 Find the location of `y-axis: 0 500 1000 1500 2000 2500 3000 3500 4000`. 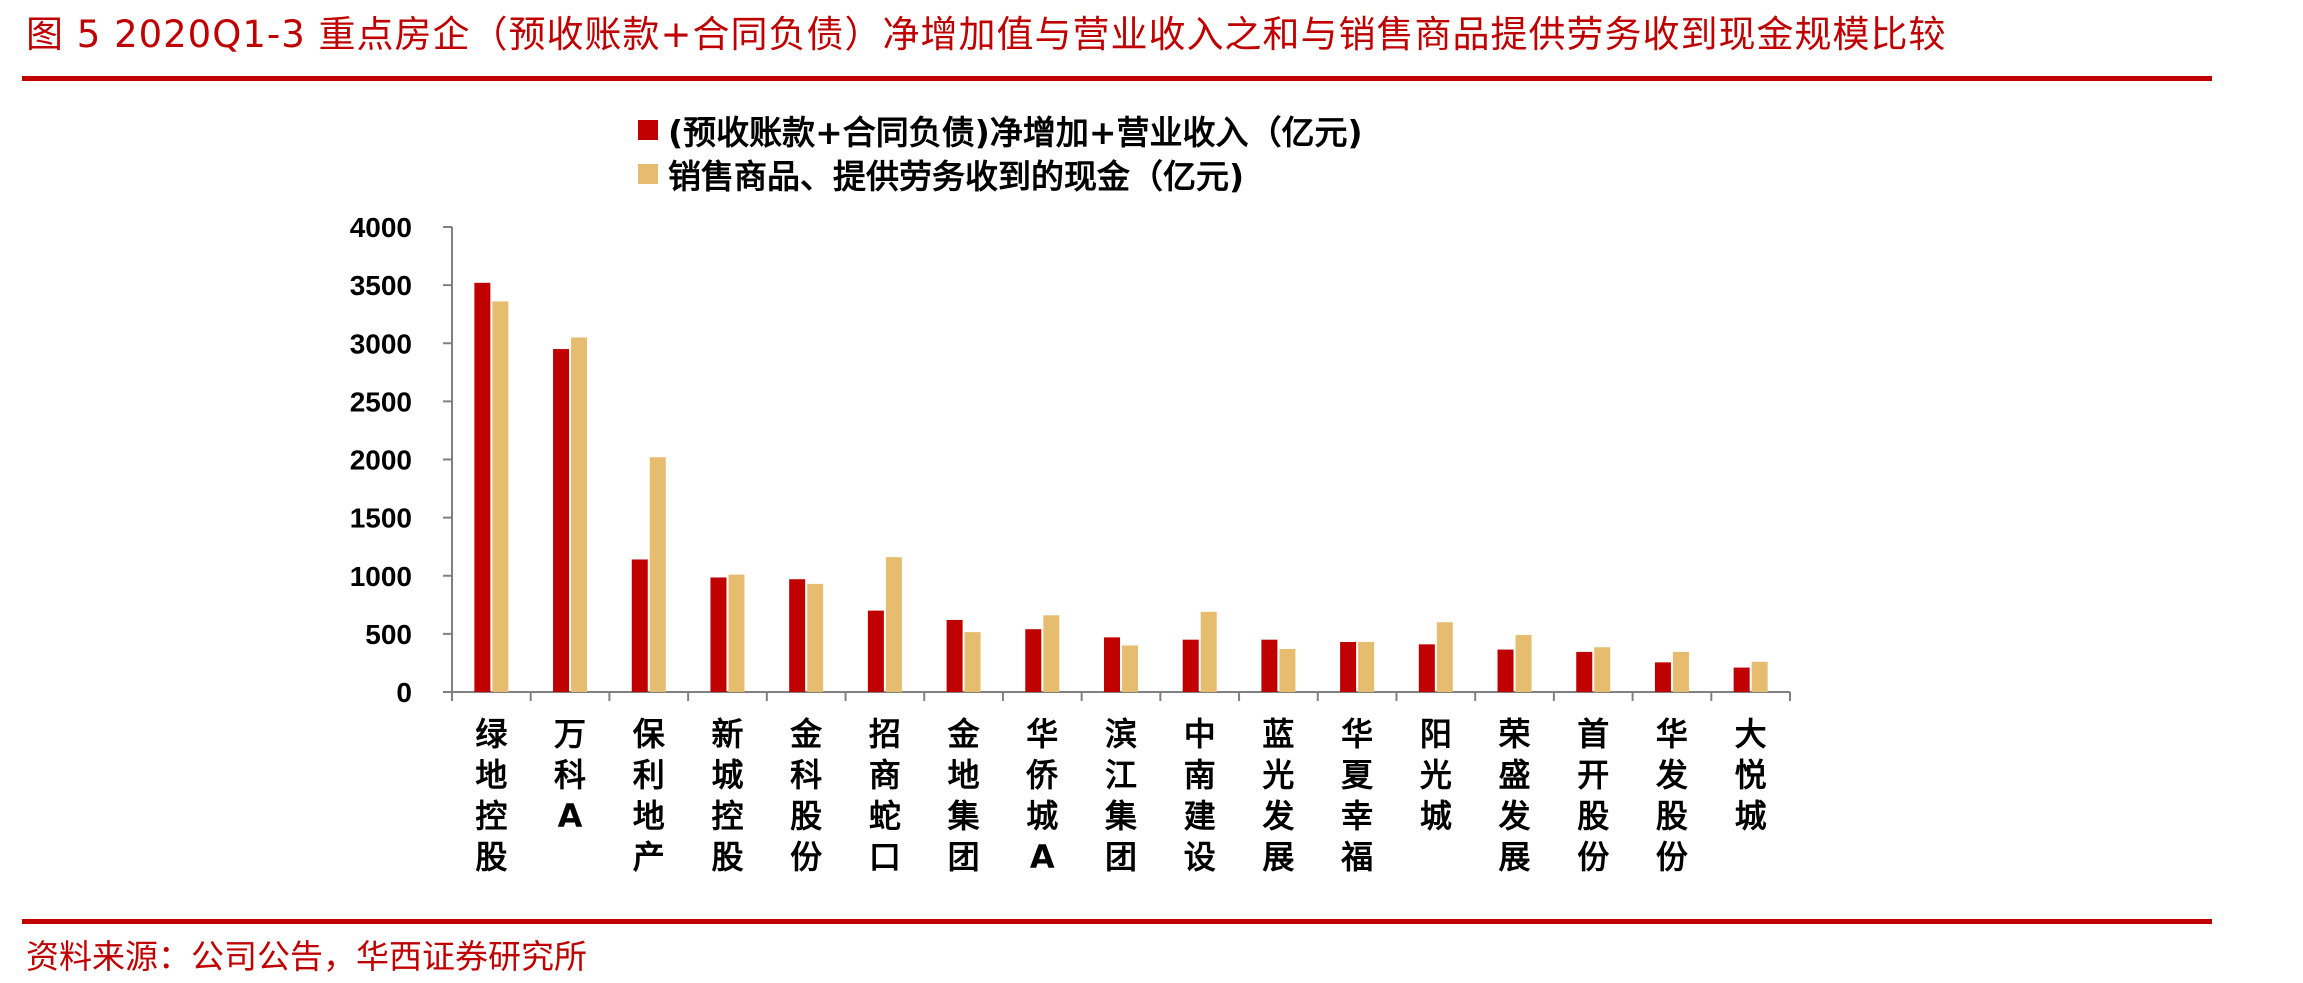

y-axis: 0 500 1000 1500 2000 2500 3000 3500 4000 is located at coordinates (401, 460).